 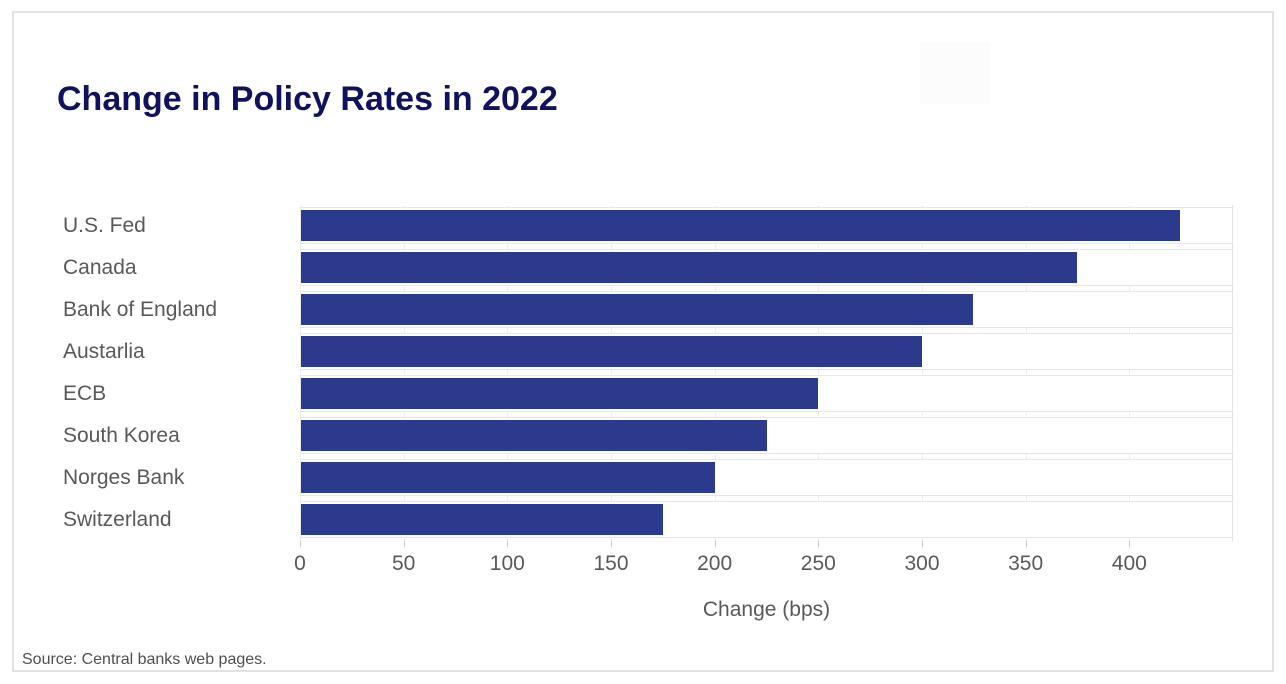 I want to click on x-axis-ticks, so click(x=766, y=544).